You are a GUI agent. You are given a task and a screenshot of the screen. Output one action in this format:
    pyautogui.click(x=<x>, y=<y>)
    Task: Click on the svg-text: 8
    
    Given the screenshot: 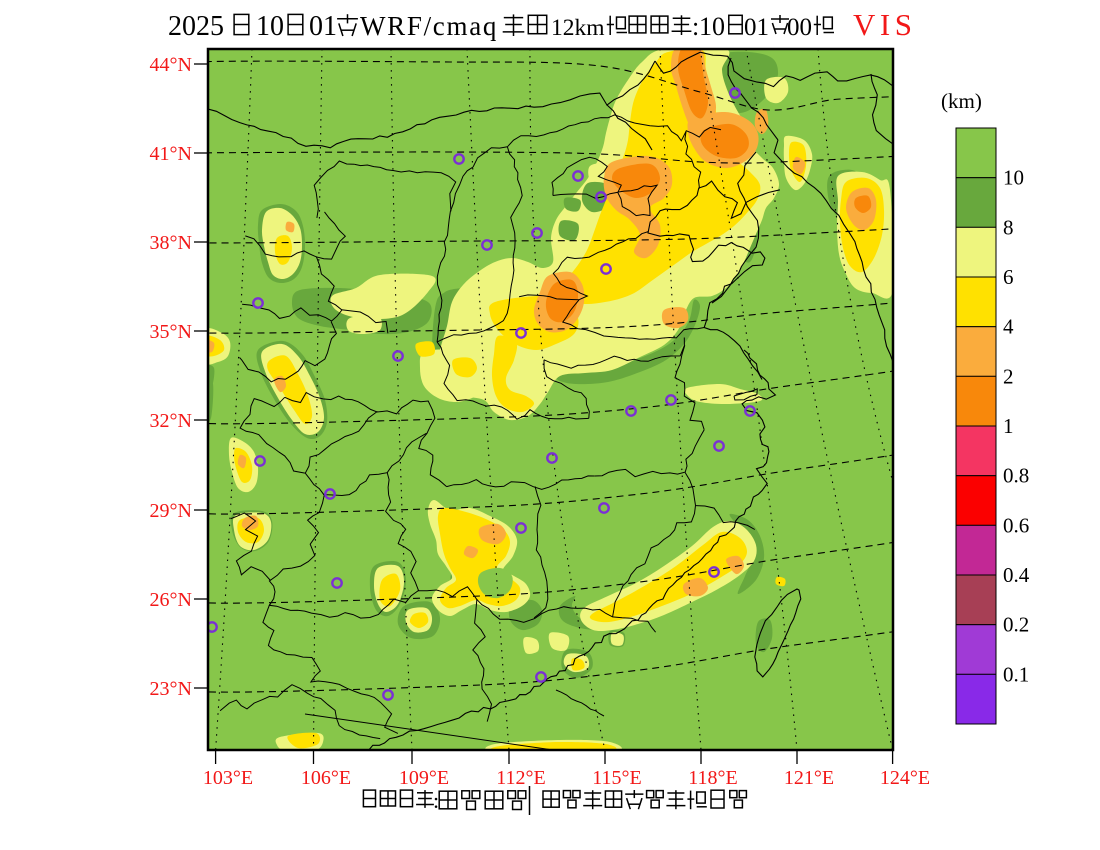 What is the action you would take?
    pyautogui.click(x=1008, y=227)
    